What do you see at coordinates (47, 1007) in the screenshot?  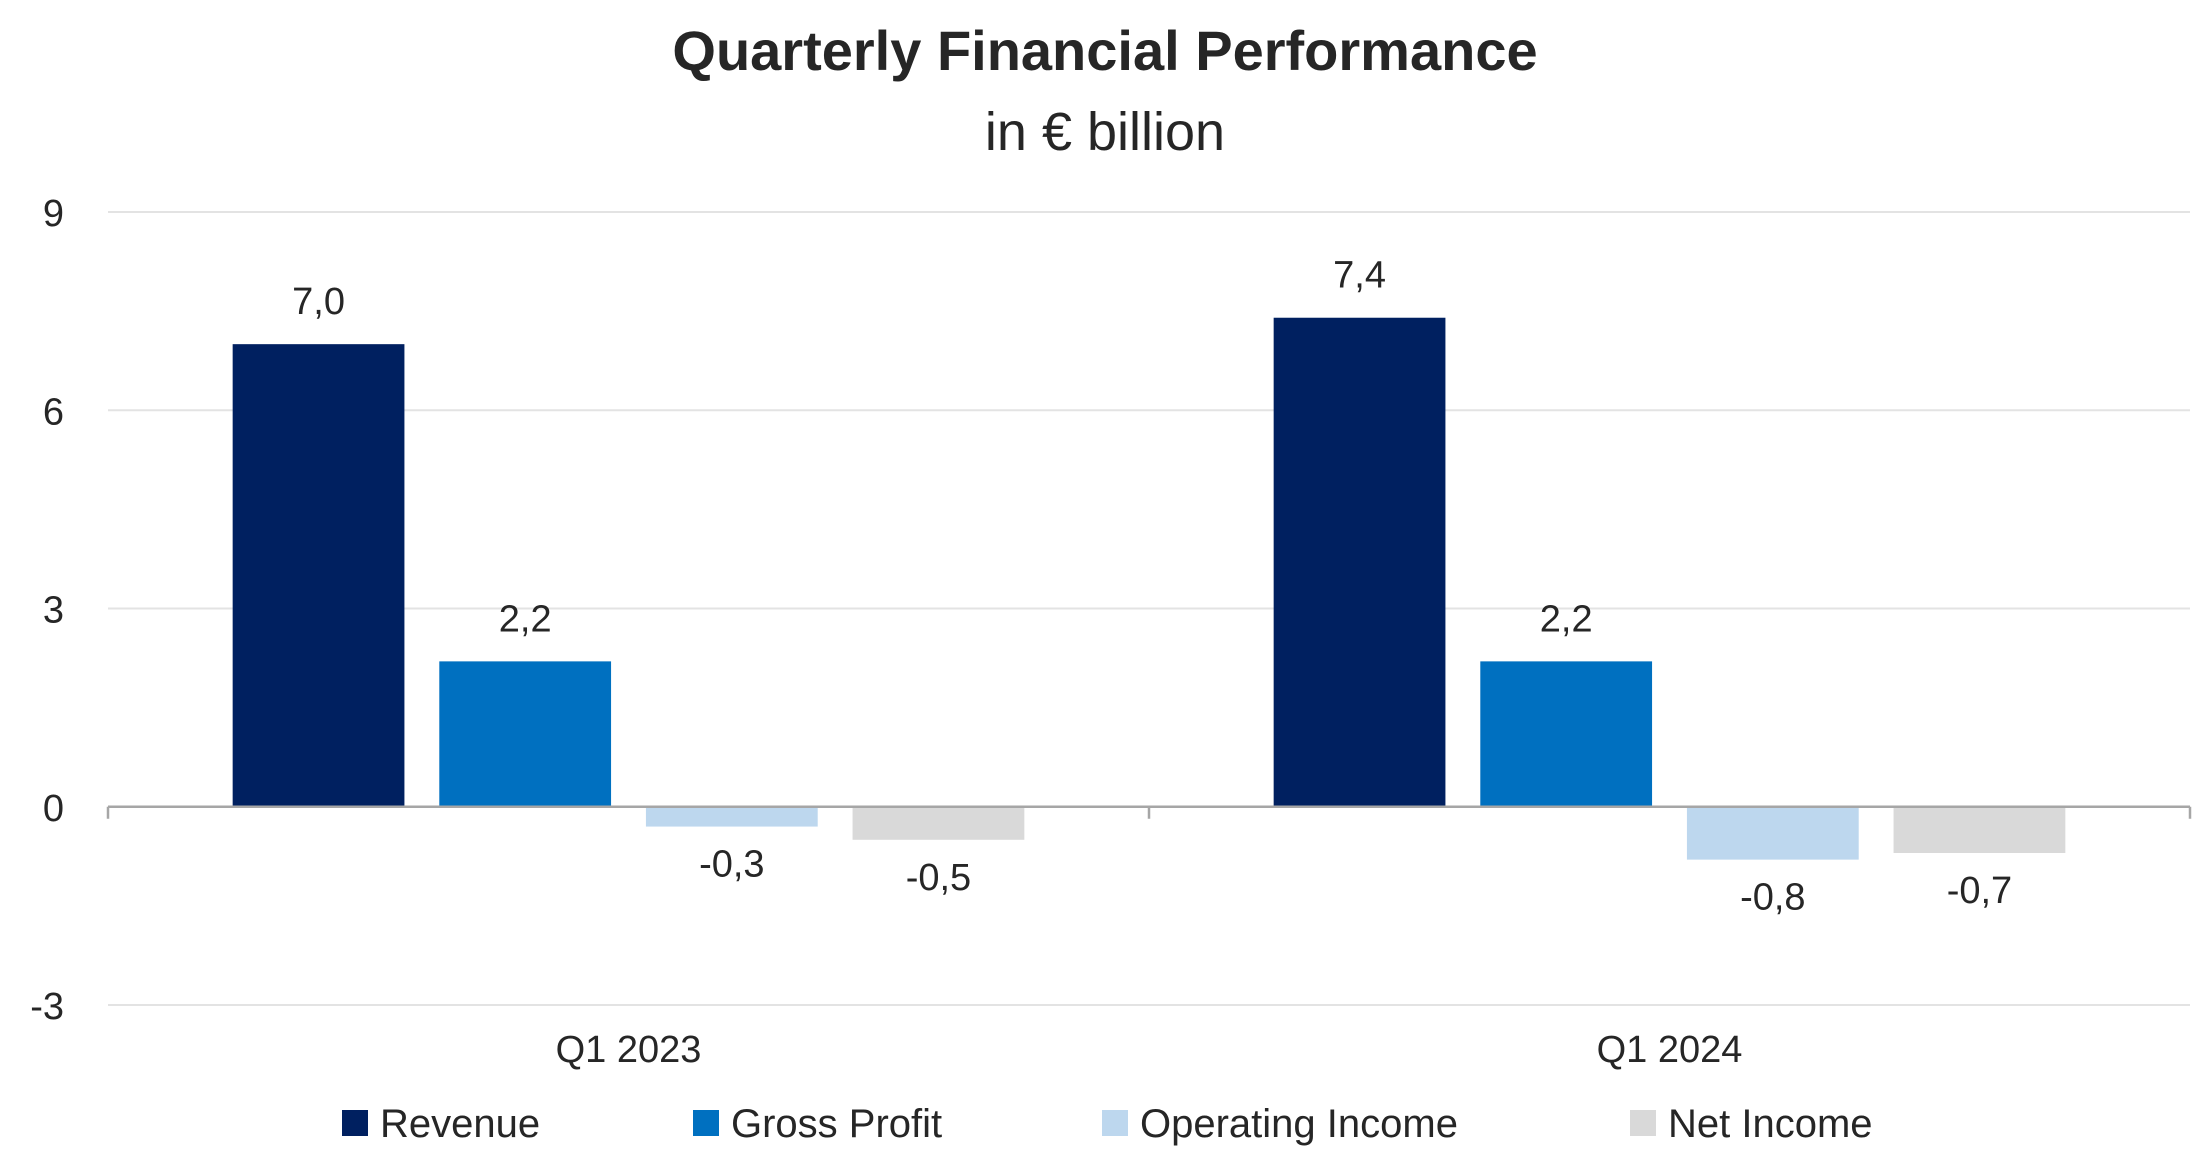 I see `y-tick-label: -3` at bounding box center [47, 1007].